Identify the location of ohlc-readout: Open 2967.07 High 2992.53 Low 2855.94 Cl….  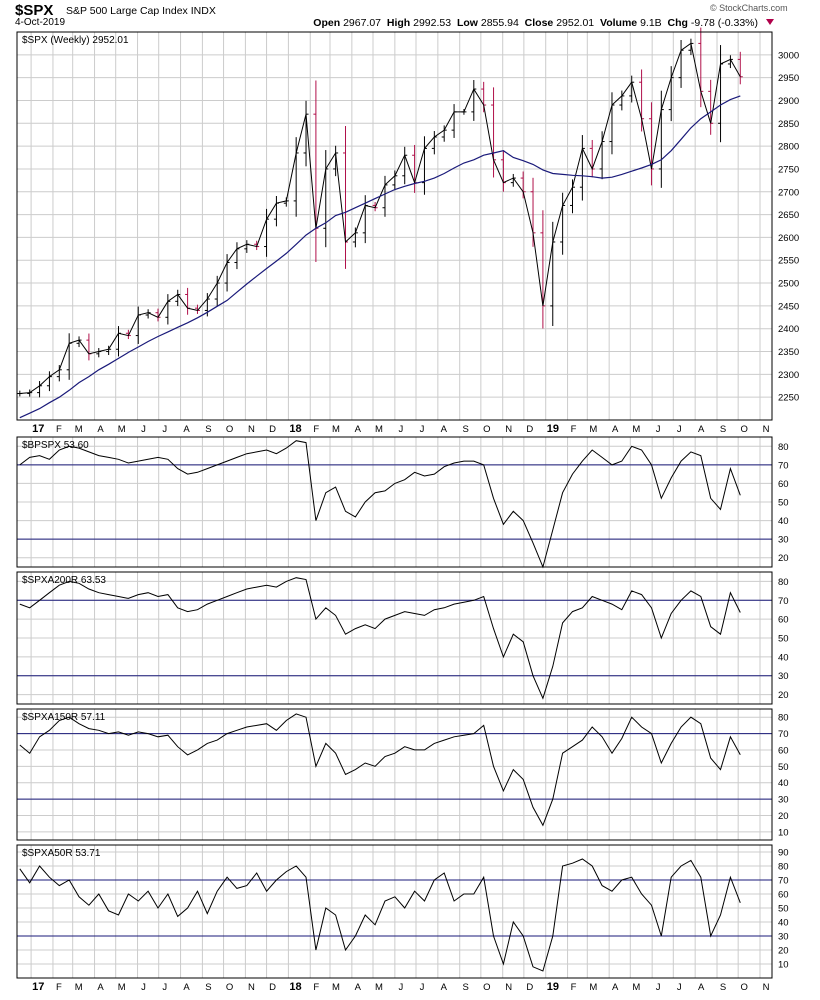
(535, 23).